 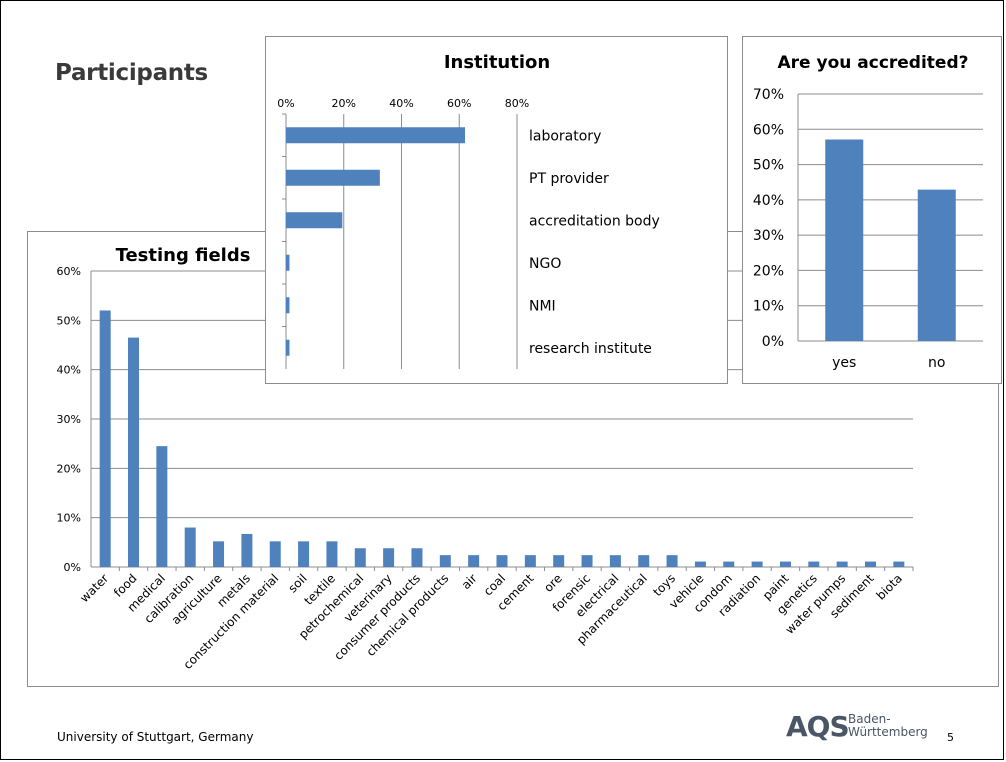 What do you see at coordinates (768, 95) in the screenshot?
I see `y-tick-label: 70%` at bounding box center [768, 95].